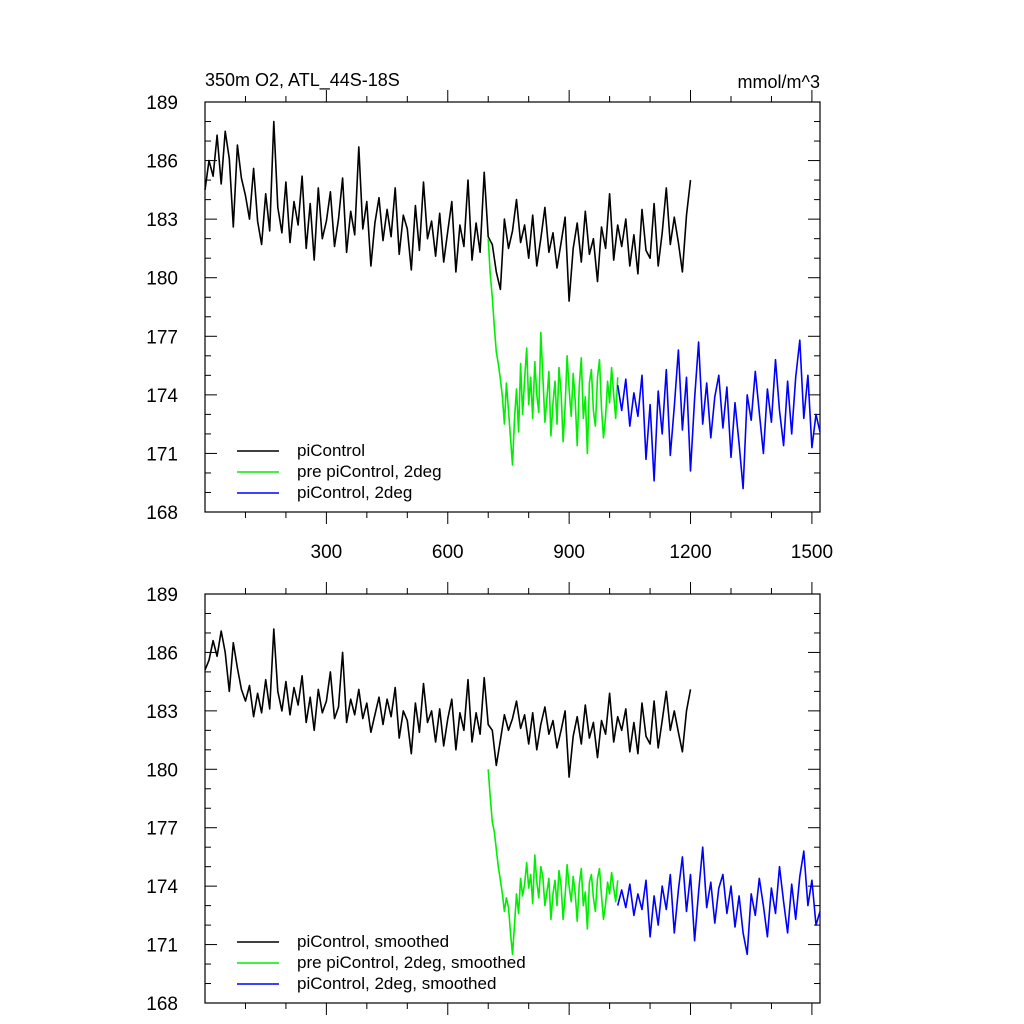 The height and width of the screenshot is (1024, 1024). Describe the element at coordinates (354, 492) in the screenshot. I see `legend-label: piControl, 2deg` at that location.